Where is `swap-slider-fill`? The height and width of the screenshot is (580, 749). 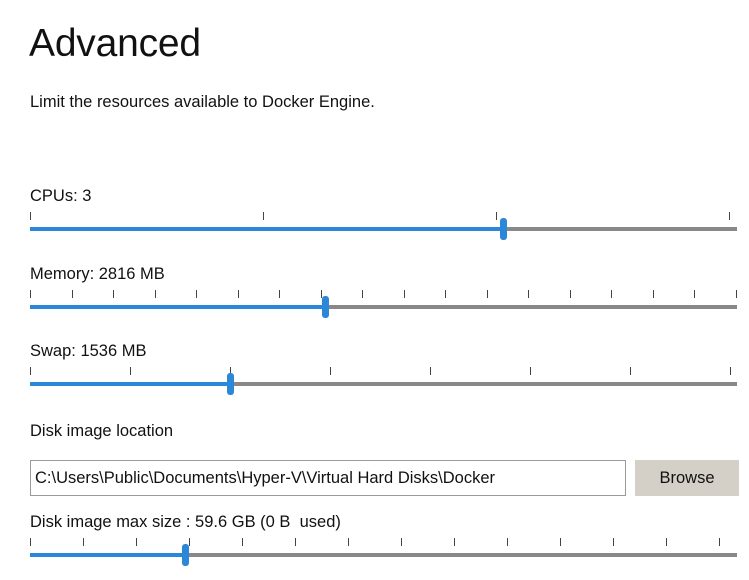
swap-slider-fill is located at coordinates (130, 384).